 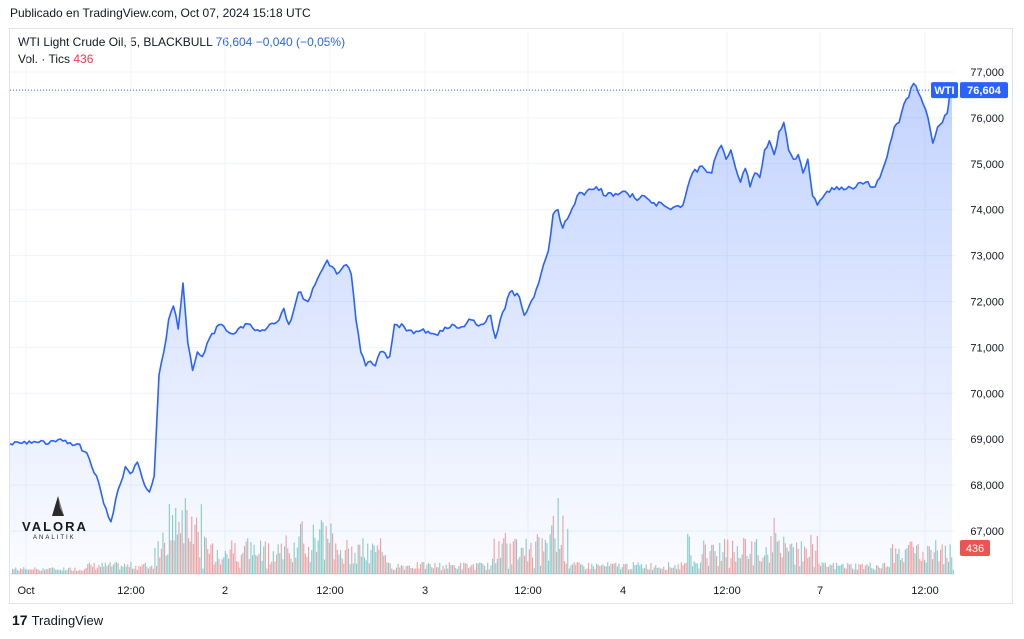 I want to click on volume-badge, so click(x=975, y=548).